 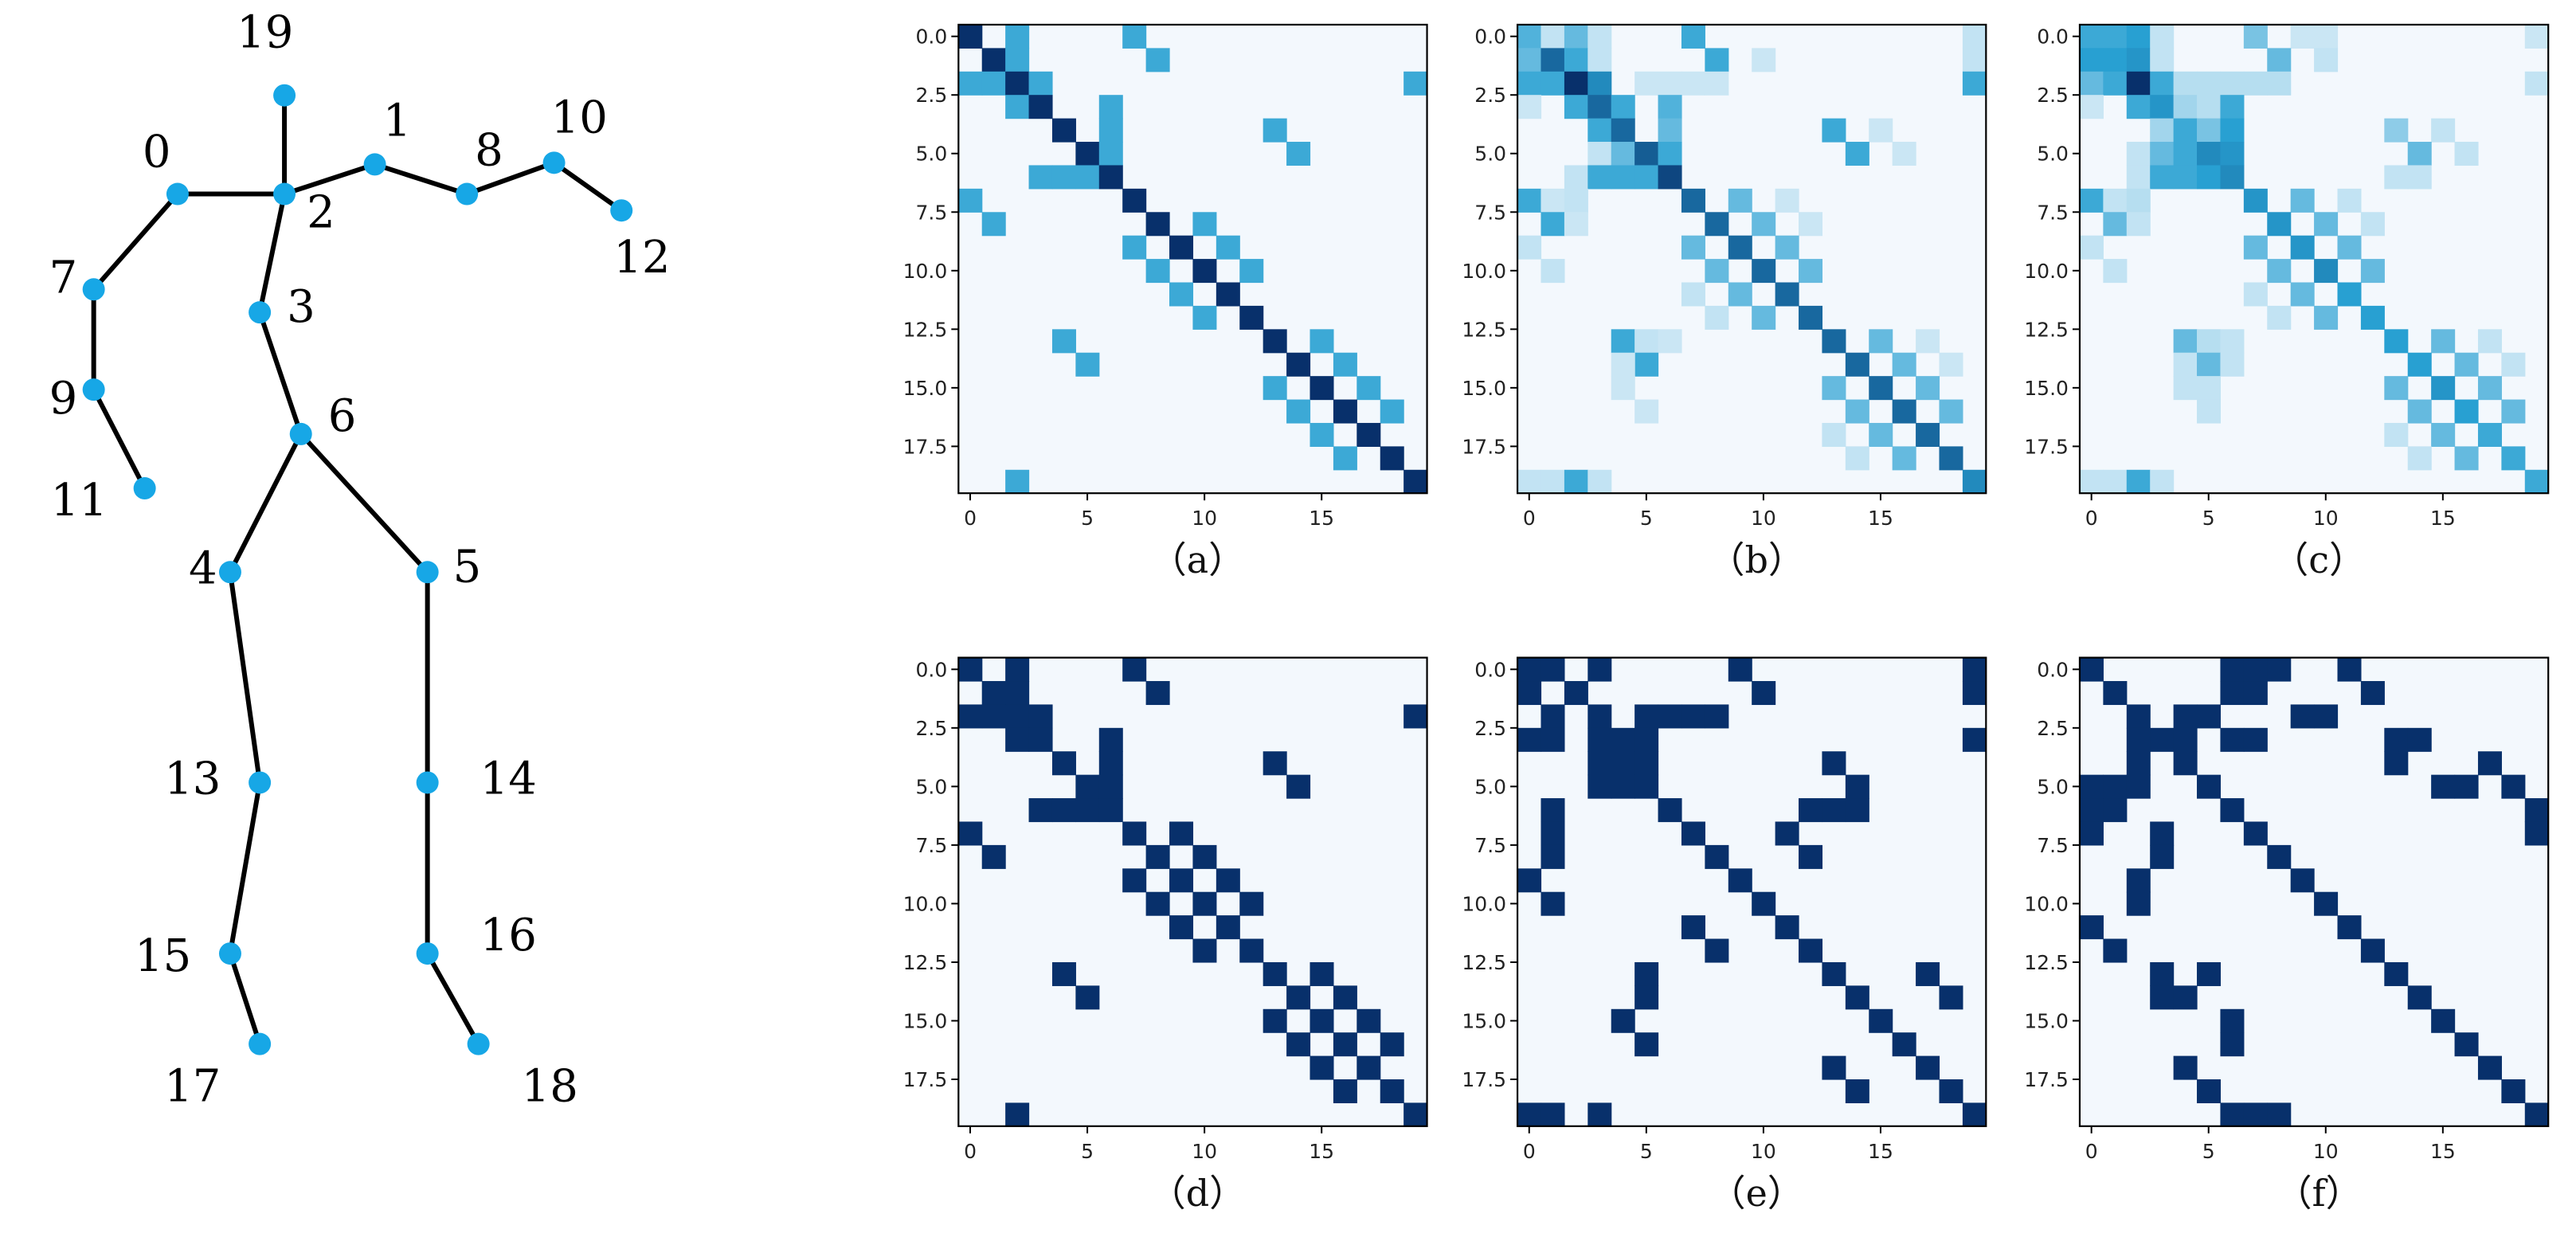 I want to click on joint-label-7: 7, so click(x=63, y=277).